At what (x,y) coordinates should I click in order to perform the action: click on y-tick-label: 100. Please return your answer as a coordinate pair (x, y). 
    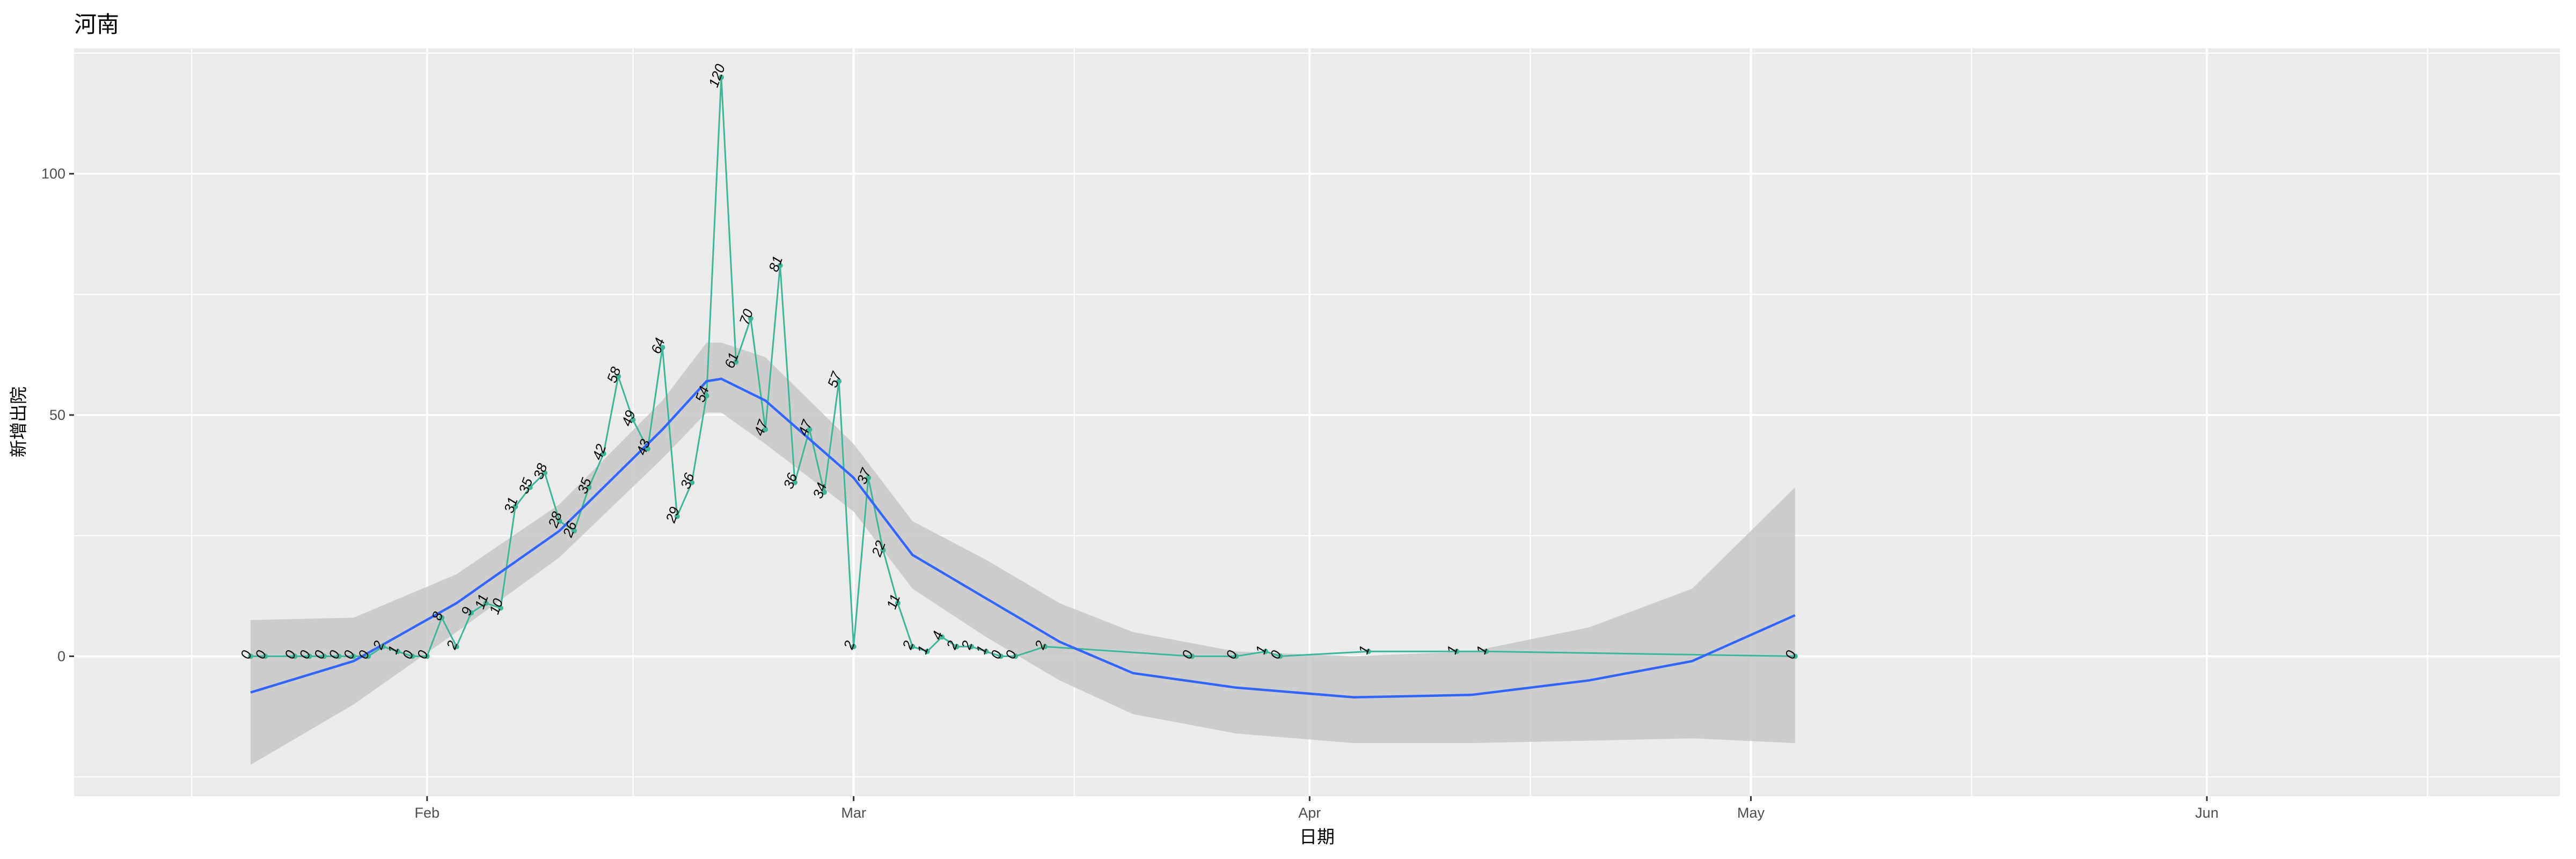
    Looking at the image, I should click on (53, 174).